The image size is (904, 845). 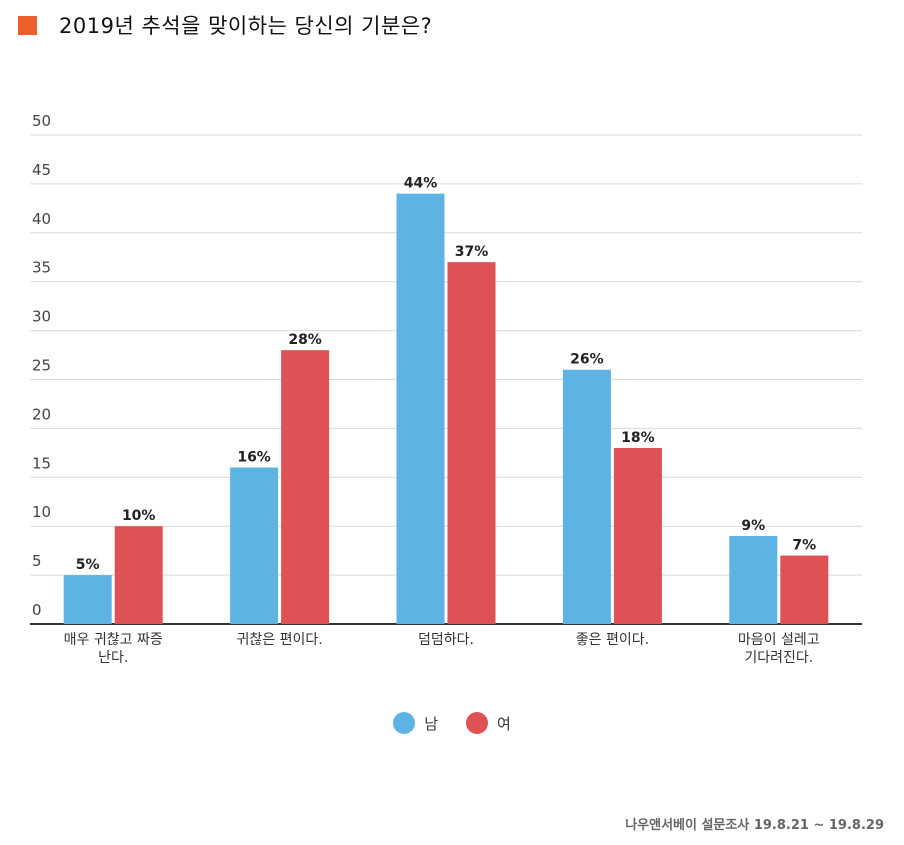 What do you see at coordinates (139, 516) in the screenshot?
I see `data-label: 10%` at bounding box center [139, 516].